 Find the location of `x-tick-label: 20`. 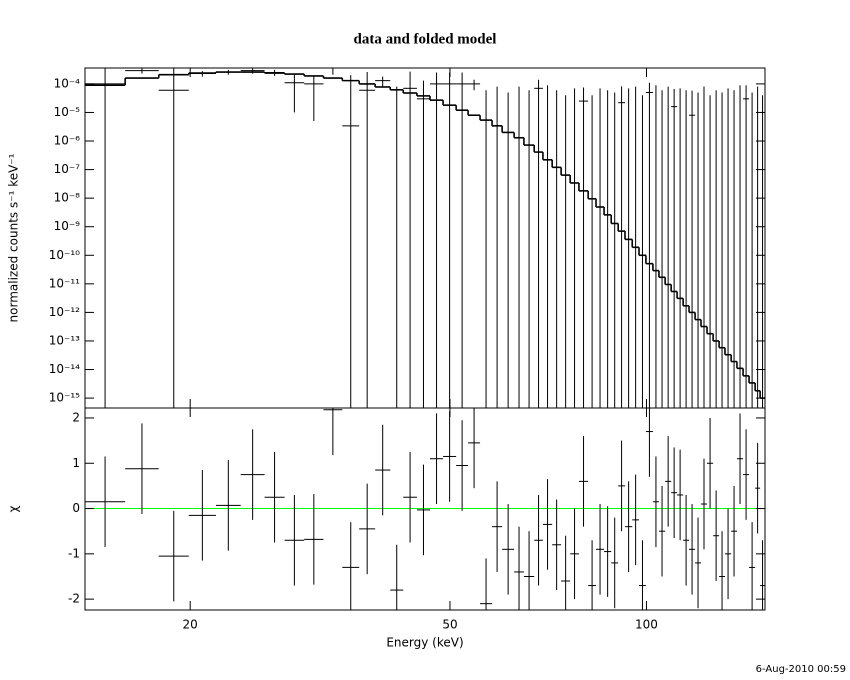

x-tick-label: 20 is located at coordinates (190, 625).